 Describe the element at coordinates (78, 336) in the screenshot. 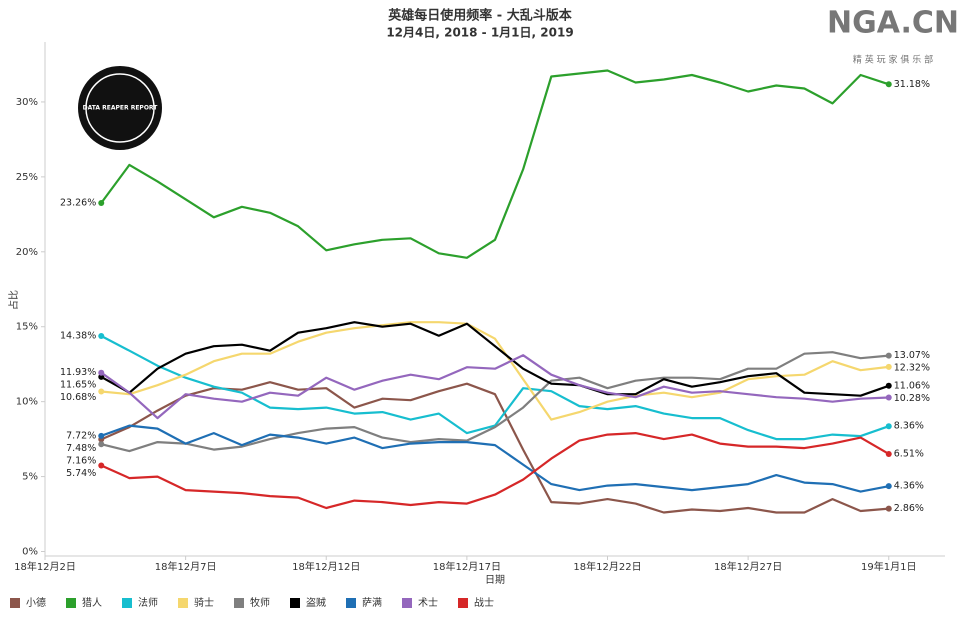

I see `data-label: 14.38%` at that location.